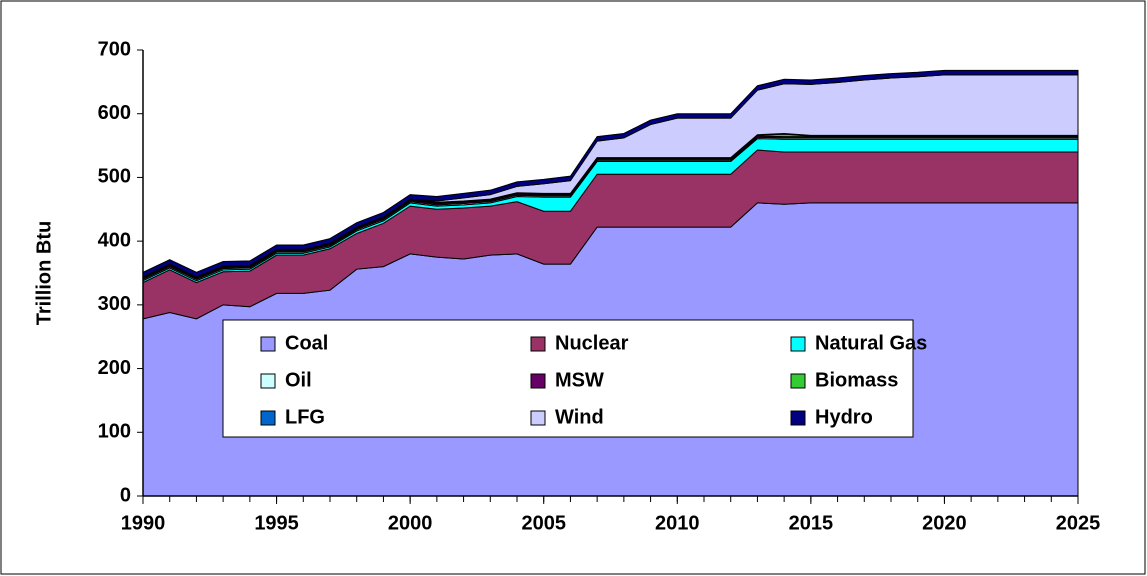  I want to click on legend-label: Hydro, so click(844, 417).